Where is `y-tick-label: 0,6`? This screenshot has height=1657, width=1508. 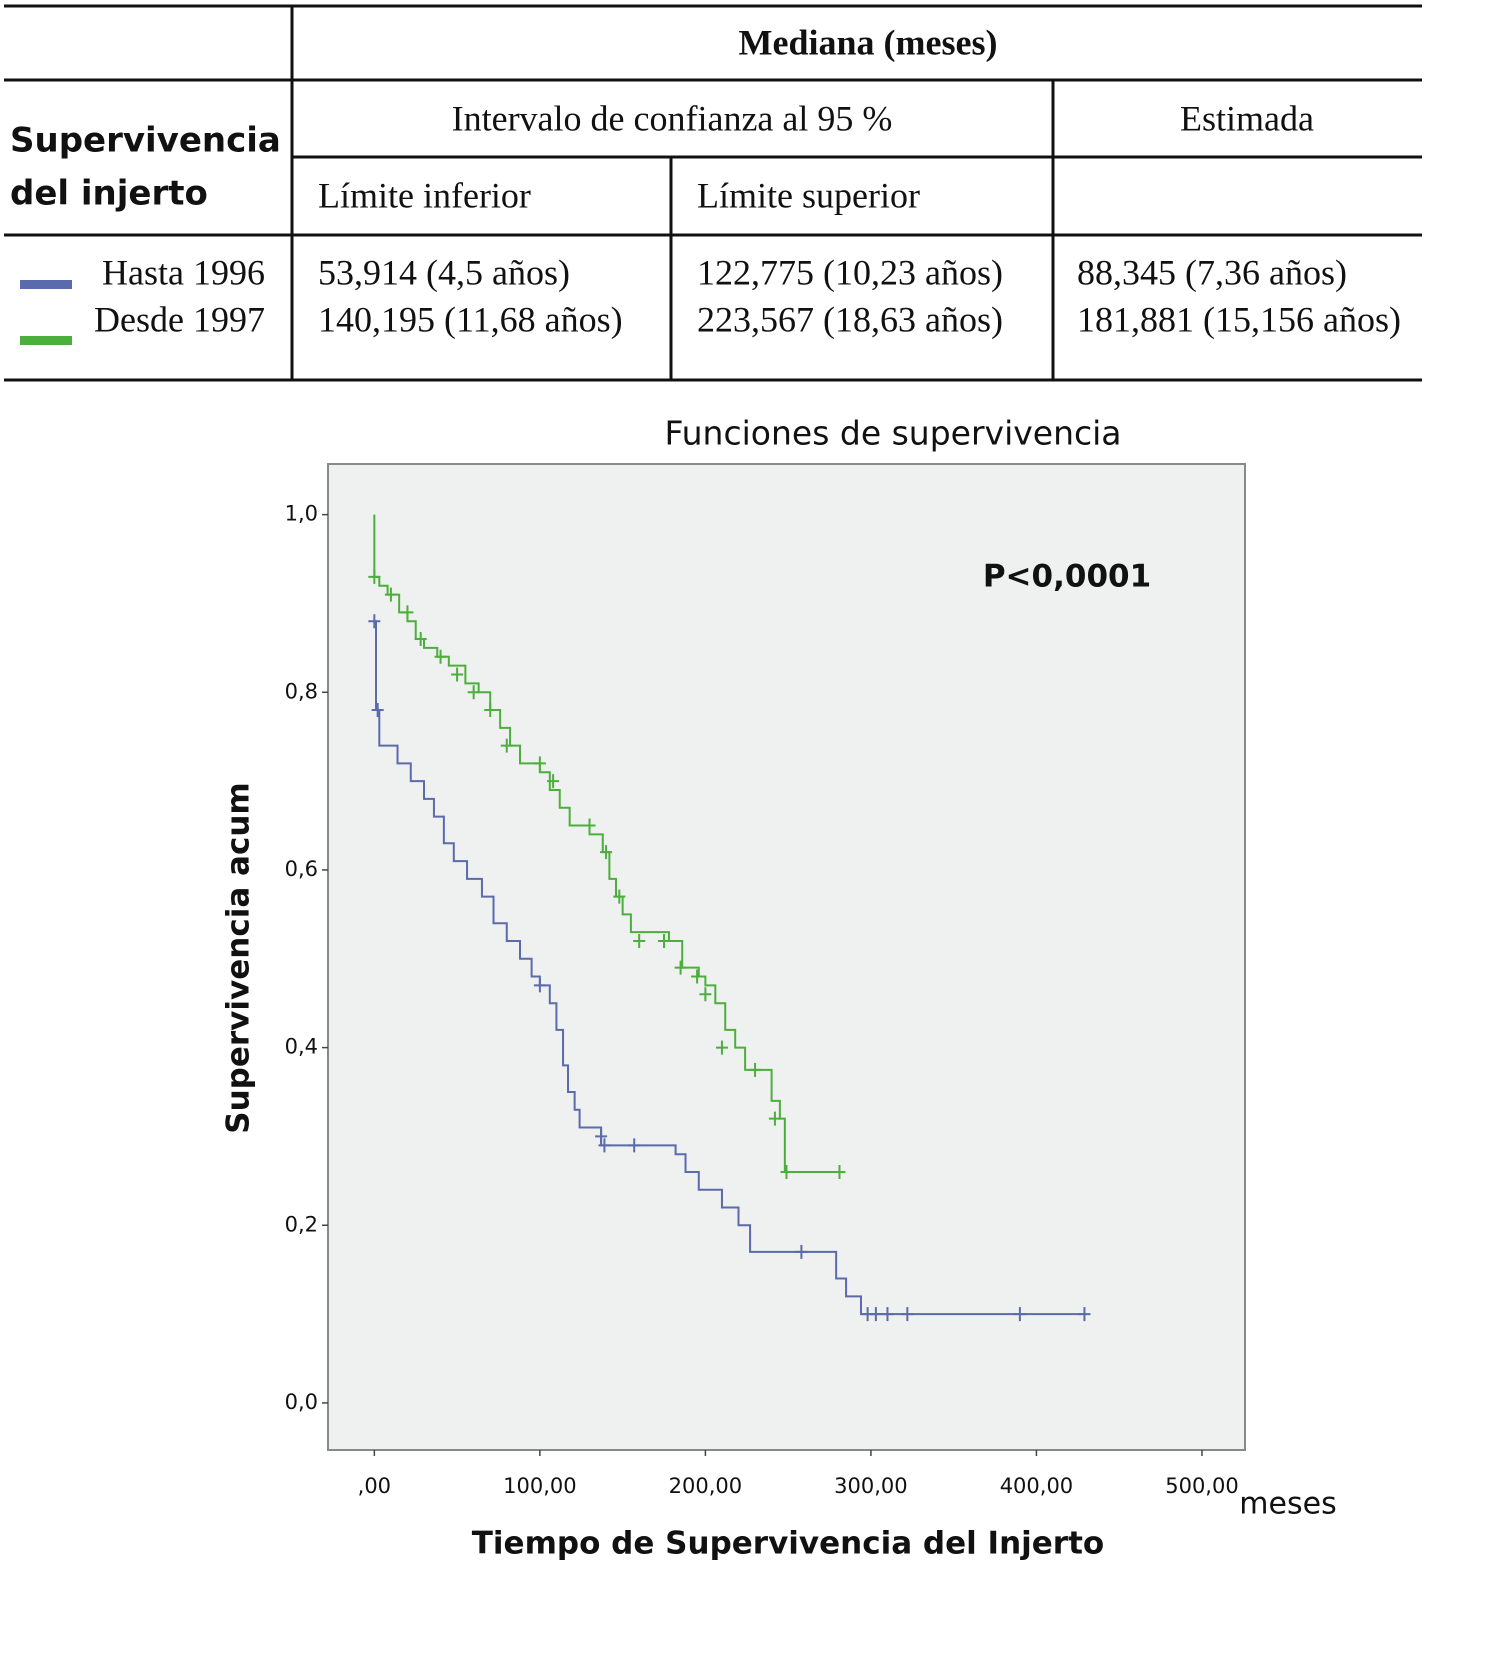
y-tick-label: 0,6 is located at coordinates (301, 869).